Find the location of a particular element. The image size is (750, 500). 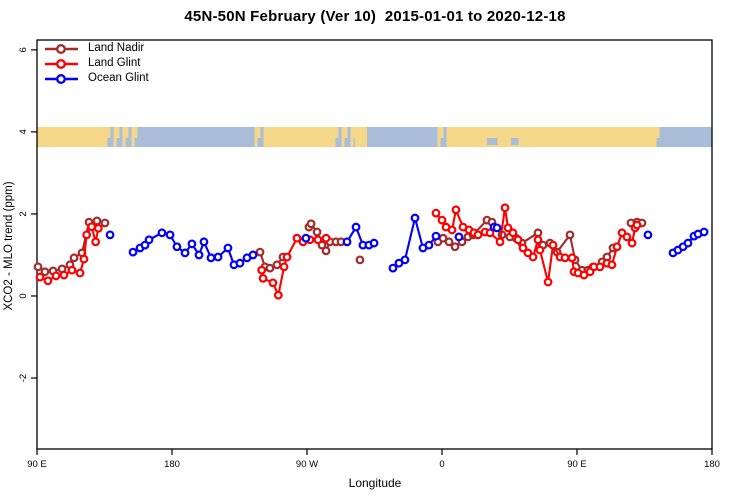

y-tick-label: -2 is located at coordinates (23, 378).